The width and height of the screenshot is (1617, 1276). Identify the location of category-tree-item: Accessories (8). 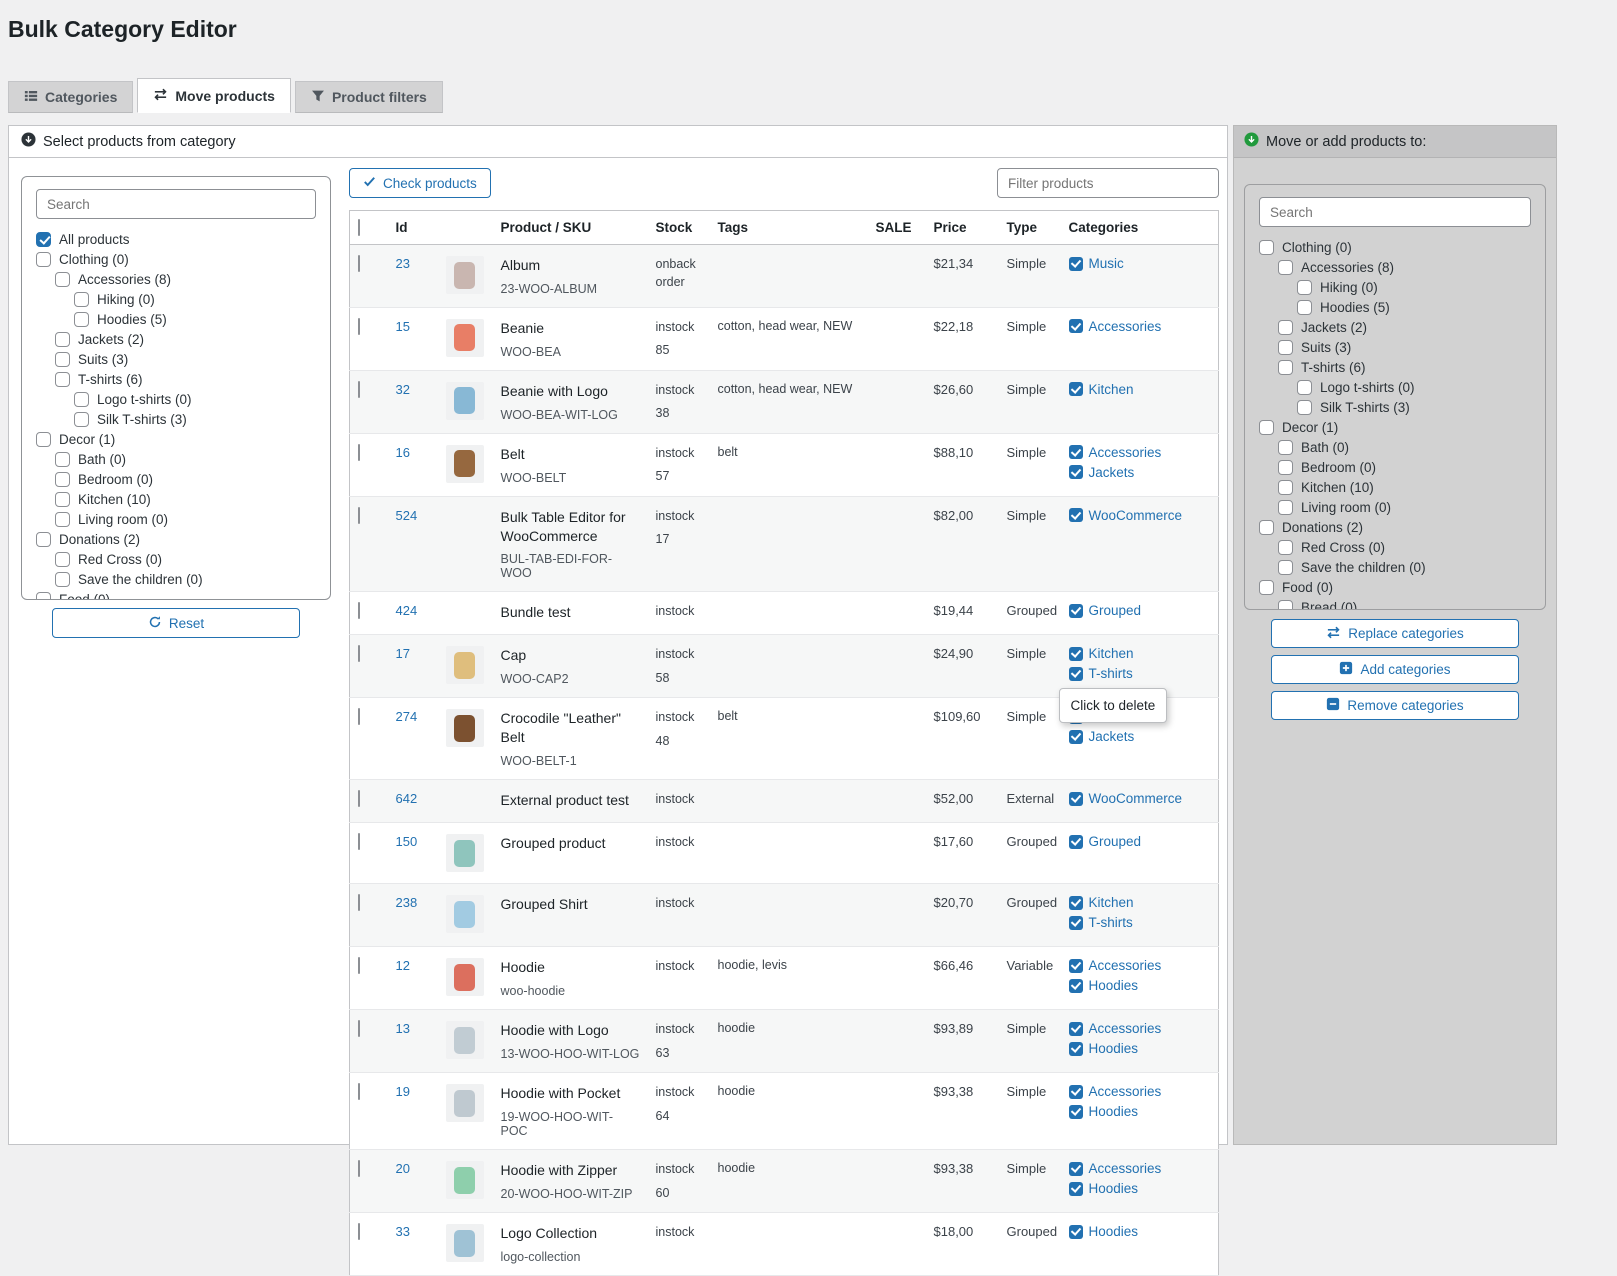
(176, 279).